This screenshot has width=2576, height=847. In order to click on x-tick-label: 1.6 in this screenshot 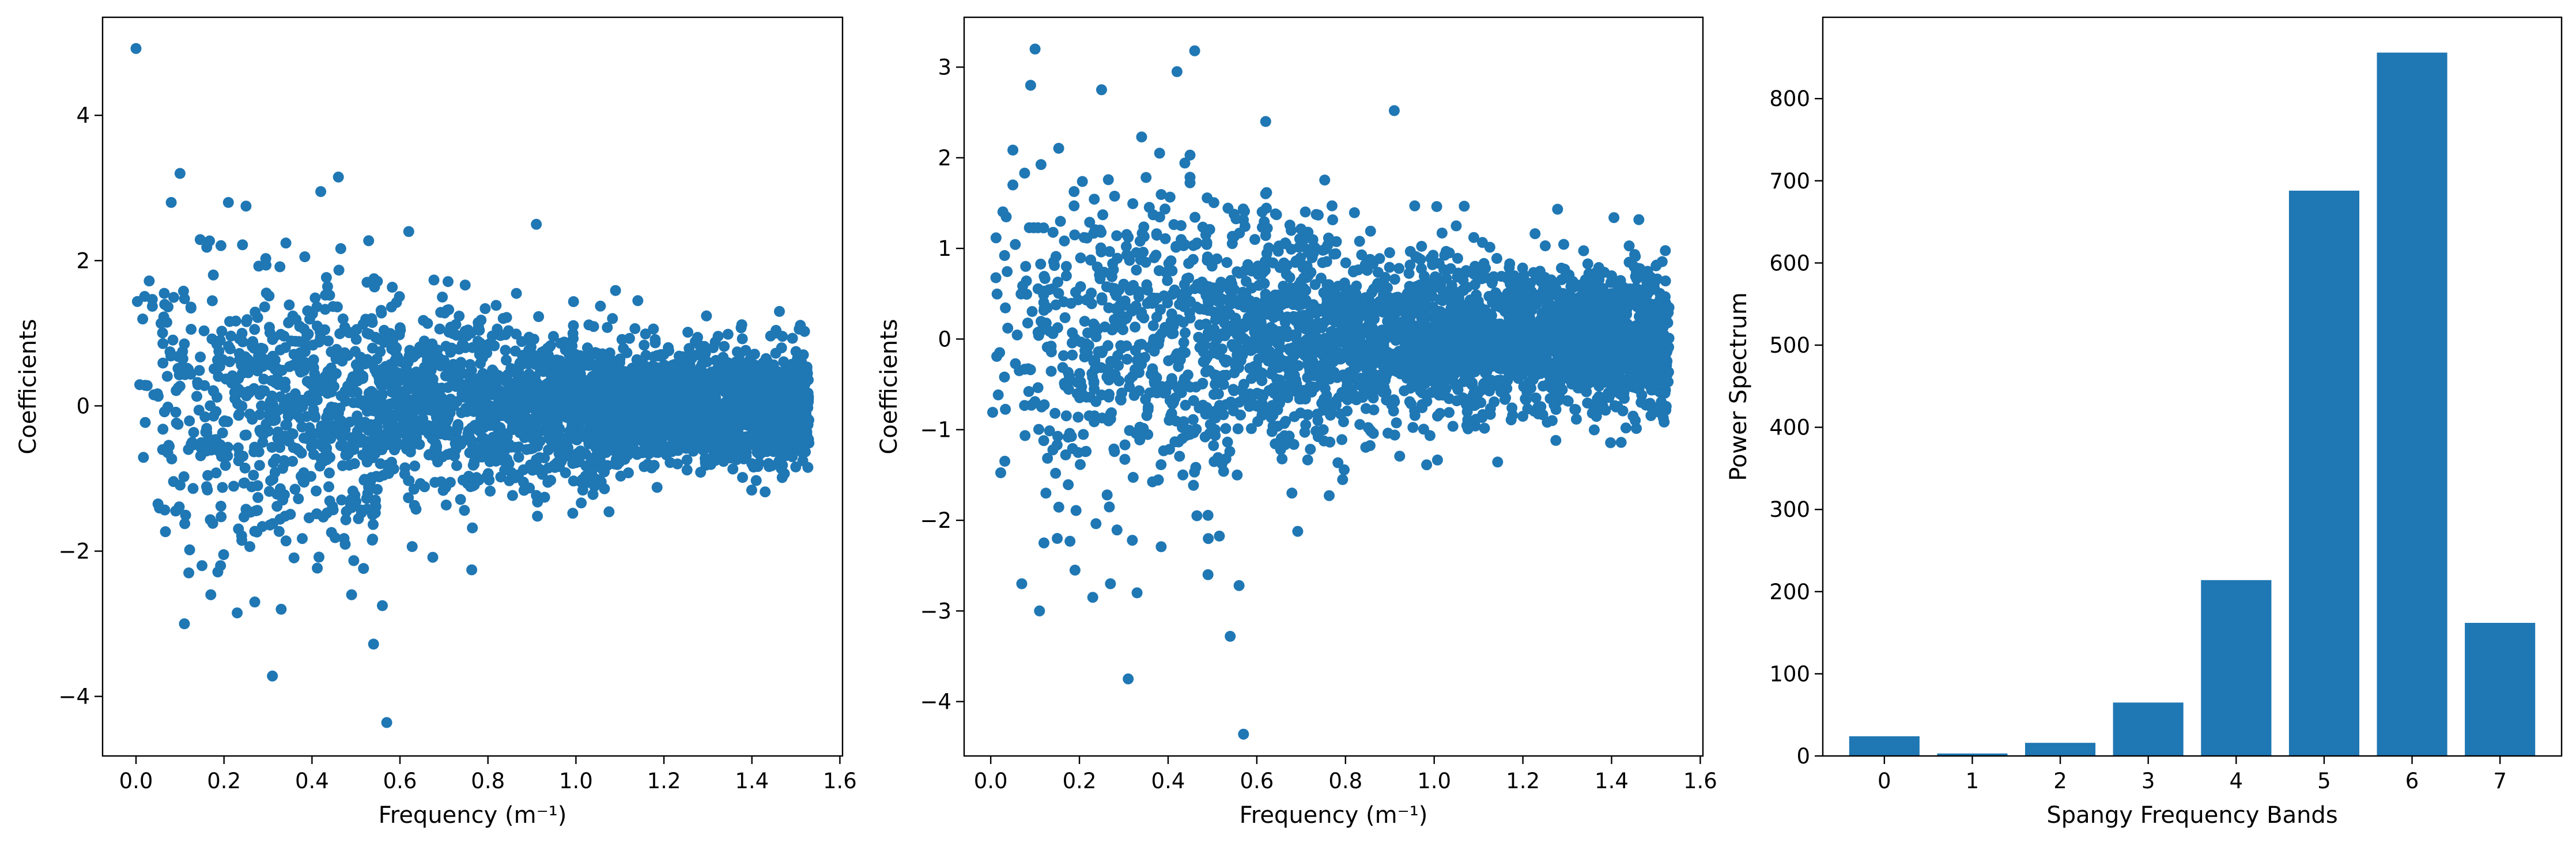, I will do `click(840, 781)`.